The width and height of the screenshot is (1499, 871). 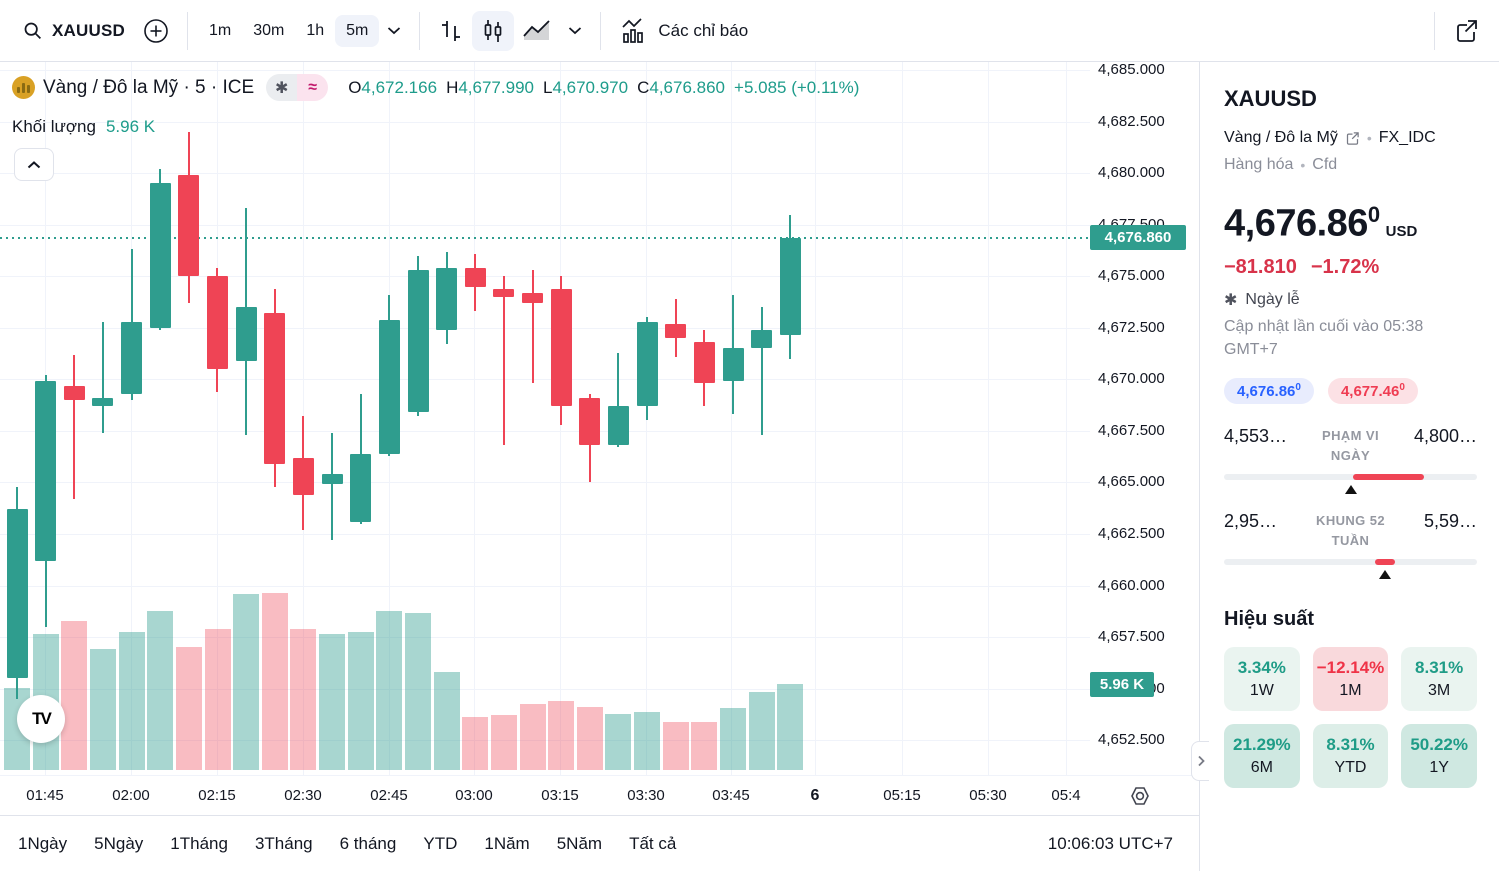 I want to click on last-update-note: Cập nhật lần cuối vào 05:38 GMT+7, so click(x=1324, y=337).